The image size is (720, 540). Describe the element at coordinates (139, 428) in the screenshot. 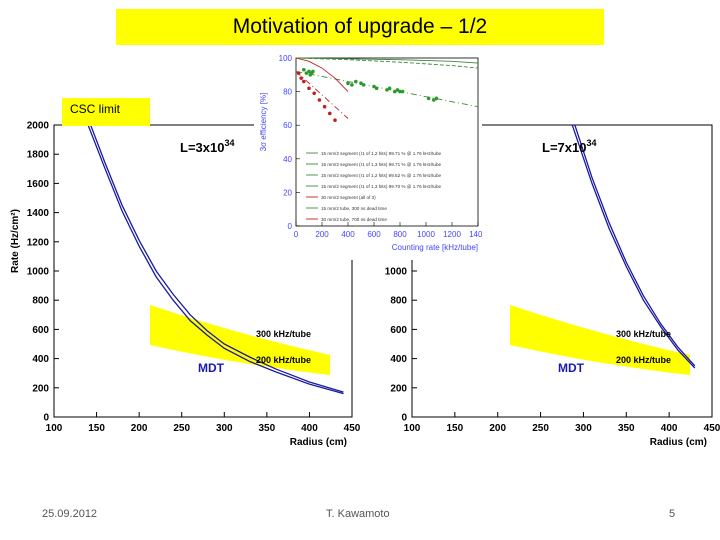

I see `x-tick-label: 200` at that location.